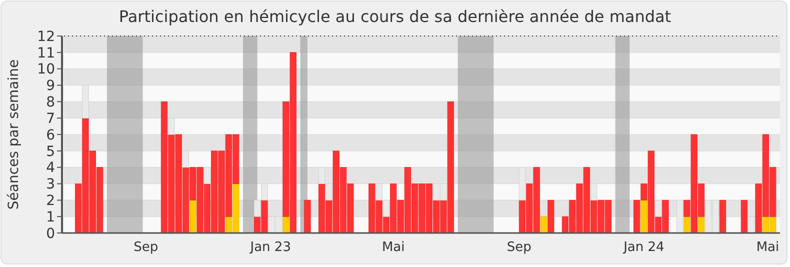 This screenshot has width=790, height=267. Describe the element at coordinates (14, 134) in the screenshot. I see `y-axis-title: Séances par semaine` at that location.